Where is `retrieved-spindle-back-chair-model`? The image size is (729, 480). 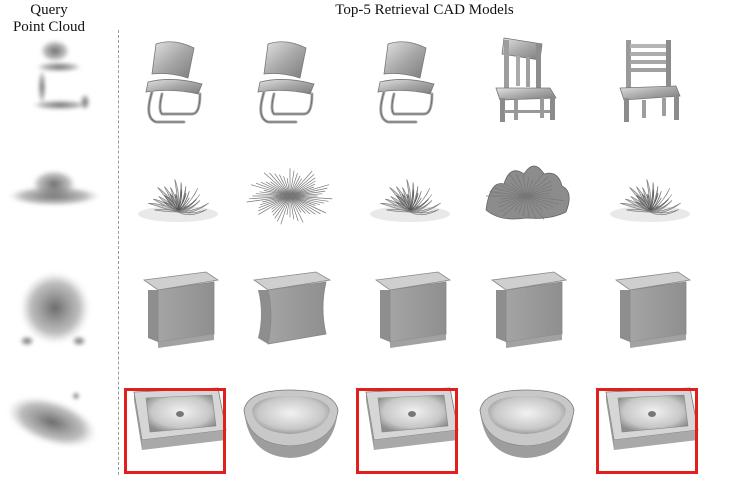
retrieved-spindle-back-chair-model is located at coordinates (526, 79).